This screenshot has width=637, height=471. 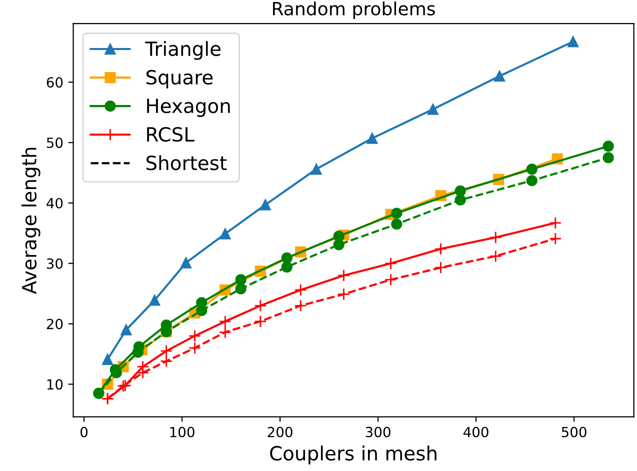 What do you see at coordinates (182, 432) in the screenshot?
I see `x-tick-label: 100` at bounding box center [182, 432].